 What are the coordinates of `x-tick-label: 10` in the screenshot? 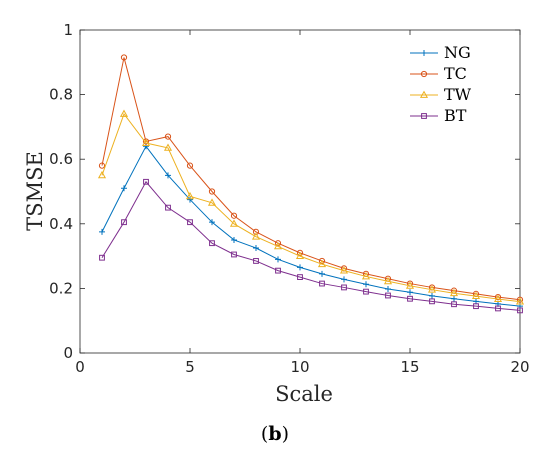 It's located at (299, 367).